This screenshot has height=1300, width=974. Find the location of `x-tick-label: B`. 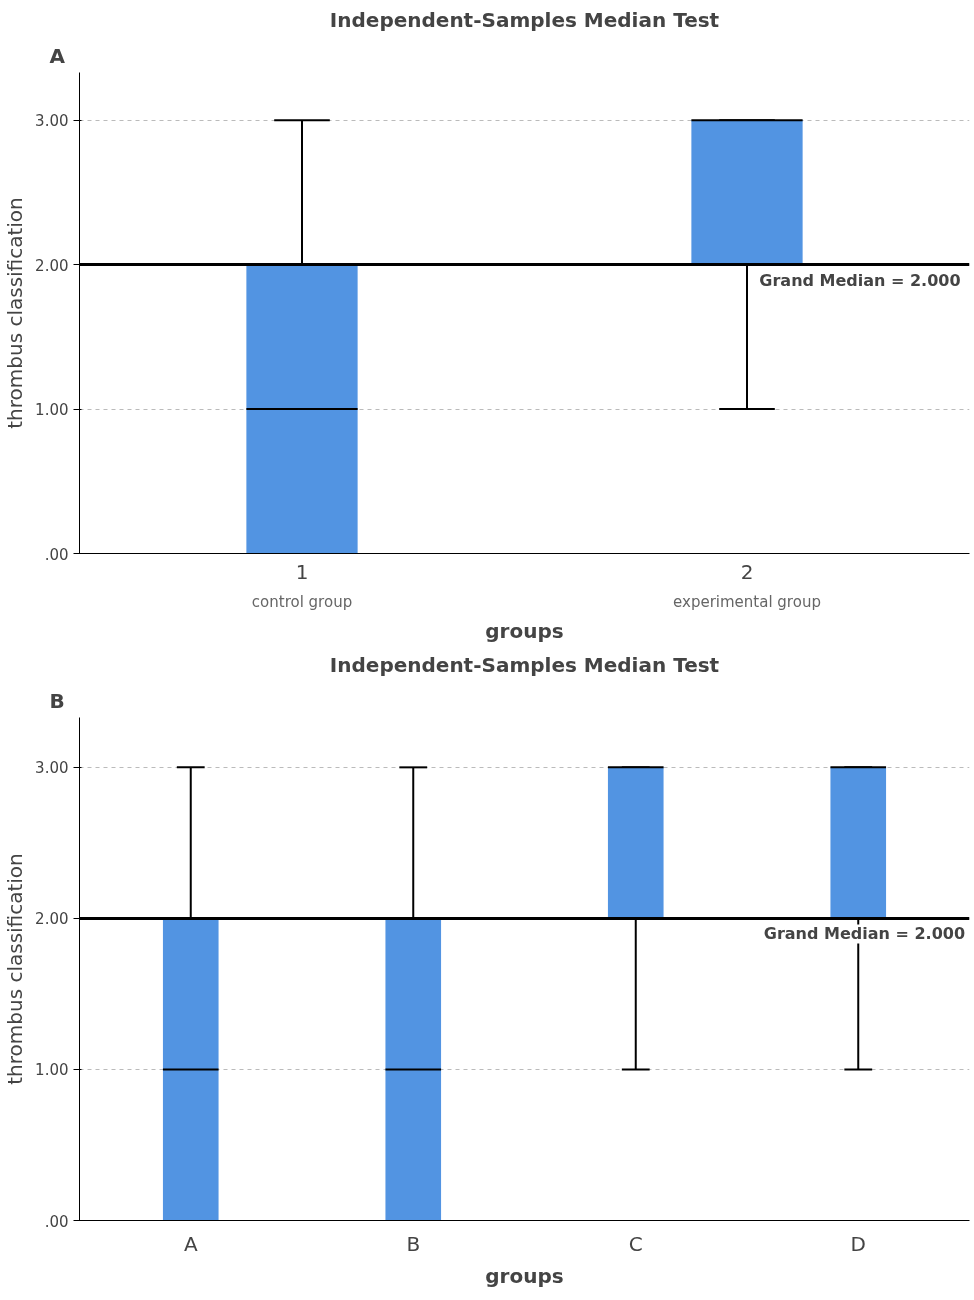

x-tick-label: B is located at coordinates (413, 1243).